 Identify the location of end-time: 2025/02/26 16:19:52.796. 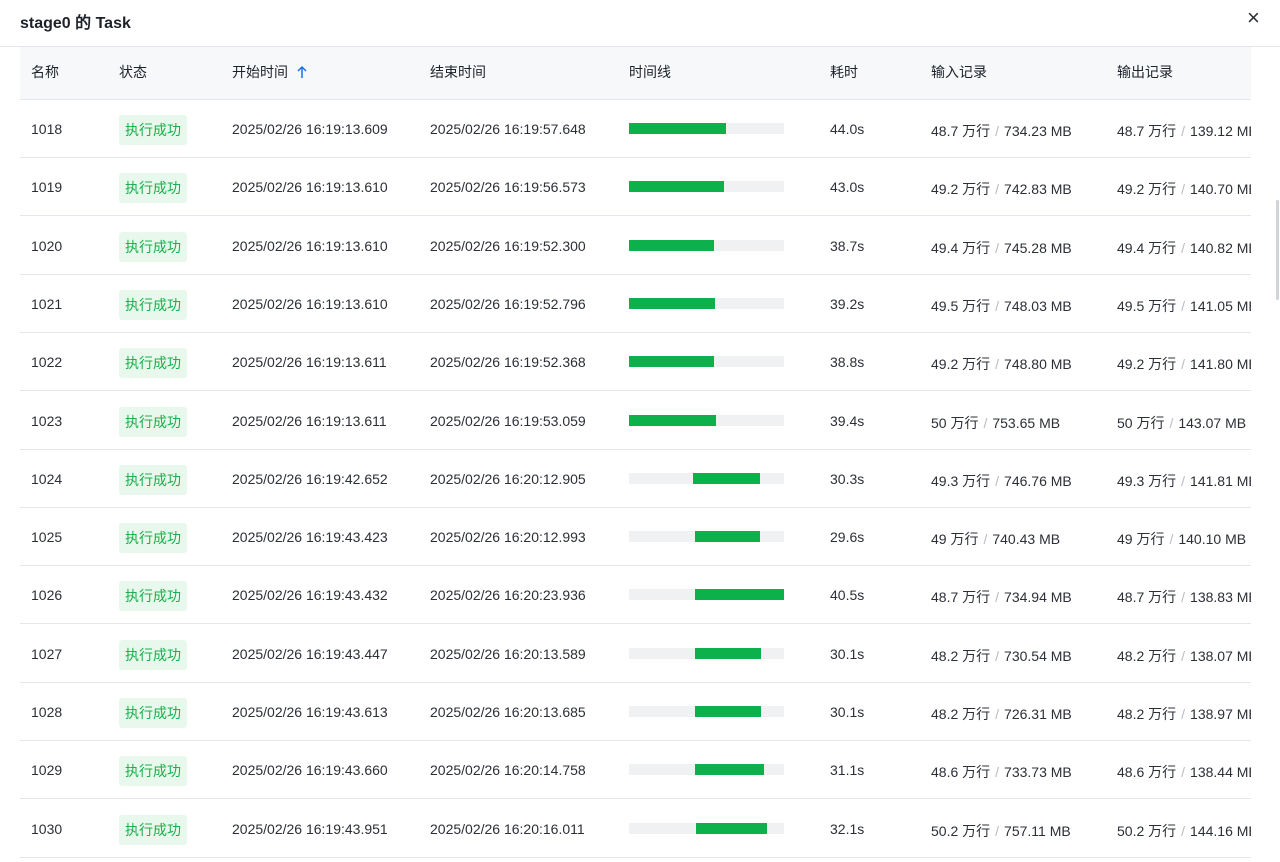
(508, 303).